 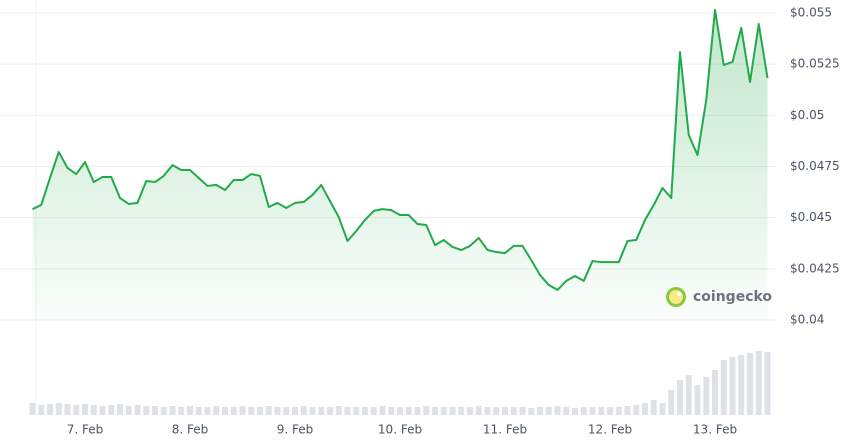 What do you see at coordinates (715, 430) in the screenshot?
I see `x-tick-label: 13. Feb` at bounding box center [715, 430].